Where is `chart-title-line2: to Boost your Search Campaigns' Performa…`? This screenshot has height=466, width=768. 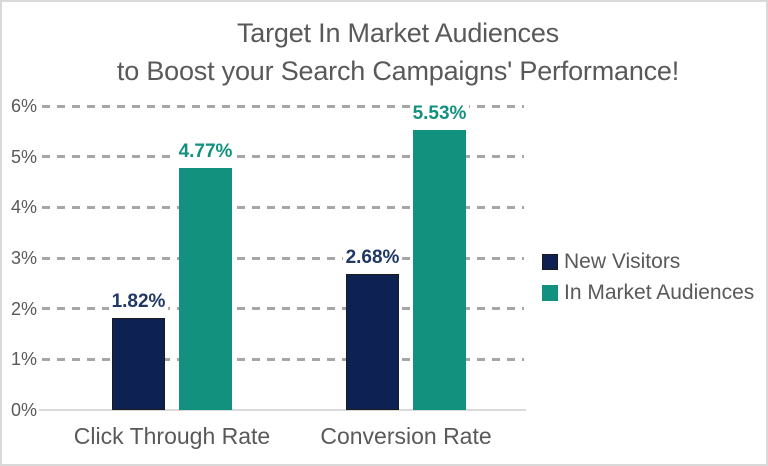
chart-title-line2: to Boost your Search Campaigns' Performa… is located at coordinates (398, 71).